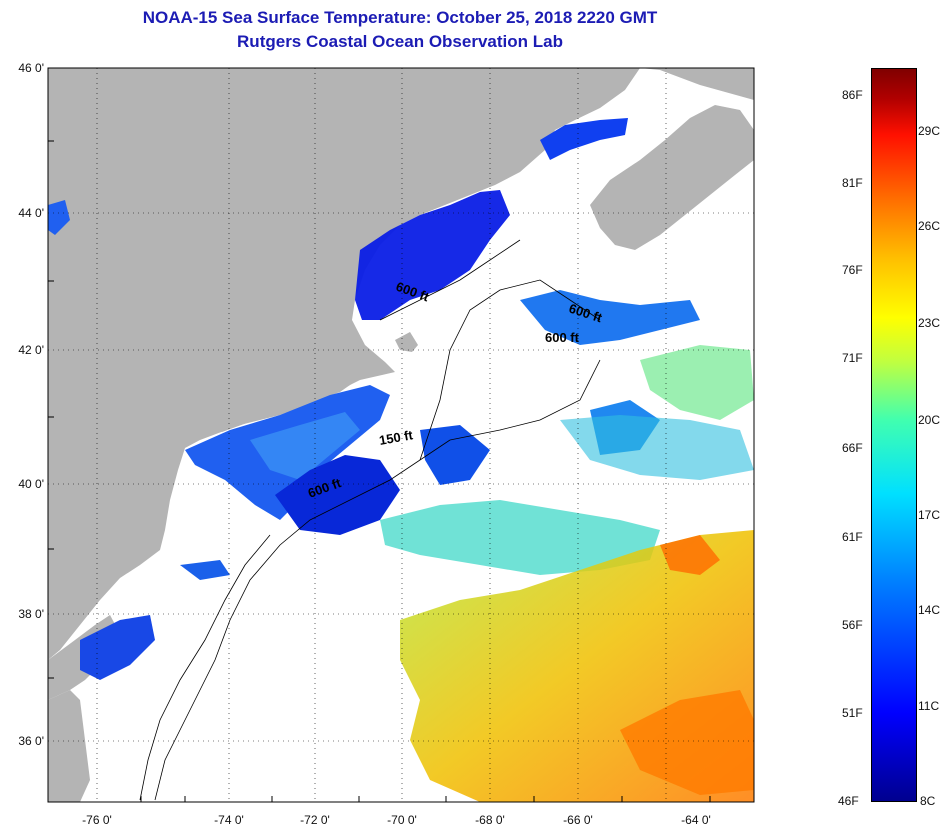  I want to click on lat-label: 38 0', so click(31, 614).